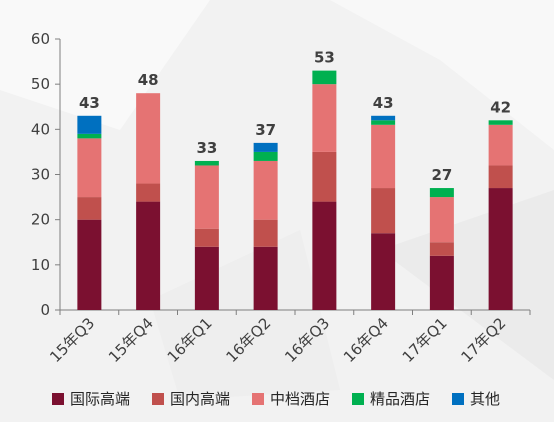  I want to click on y-tick-label: 0, so click(45, 310).